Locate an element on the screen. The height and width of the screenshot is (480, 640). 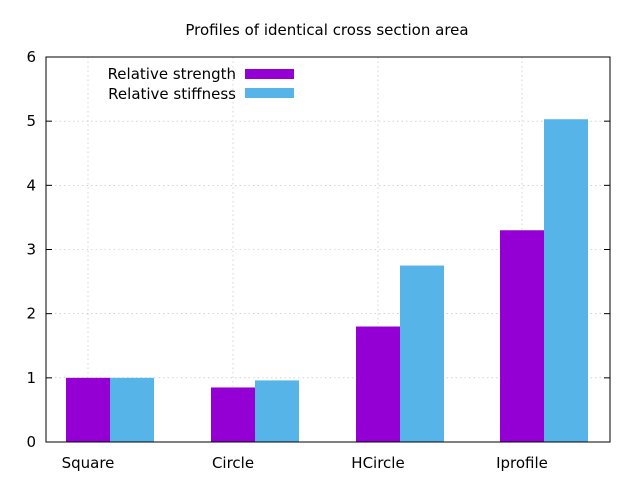
y-tick-label: 1 is located at coordinates (31, 378).